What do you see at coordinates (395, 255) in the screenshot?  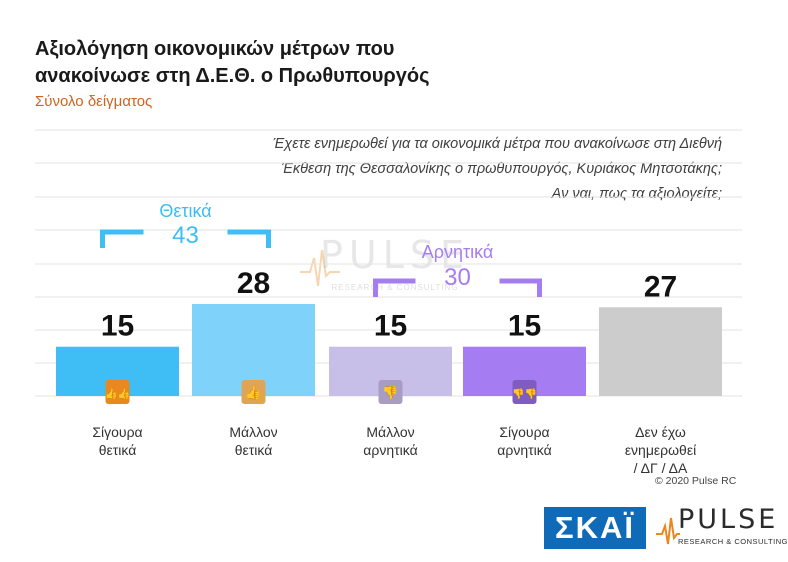 I see `watermark-word: PULSE` at bounding box center [395, 255].